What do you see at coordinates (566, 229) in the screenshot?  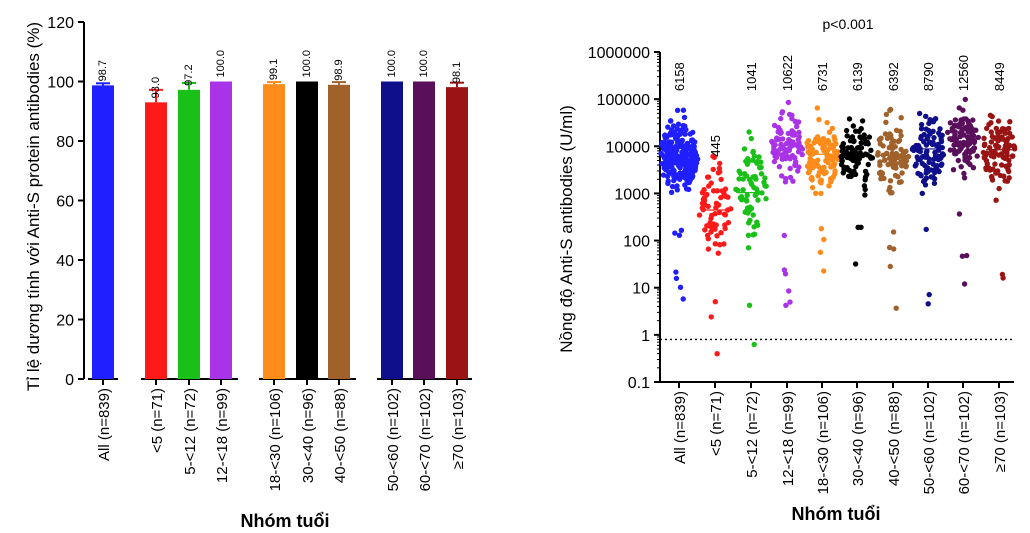 I see `y-axis-title: Nồng độ Anti-S antibodies (U/ml)` at bounding box center [566, 229].